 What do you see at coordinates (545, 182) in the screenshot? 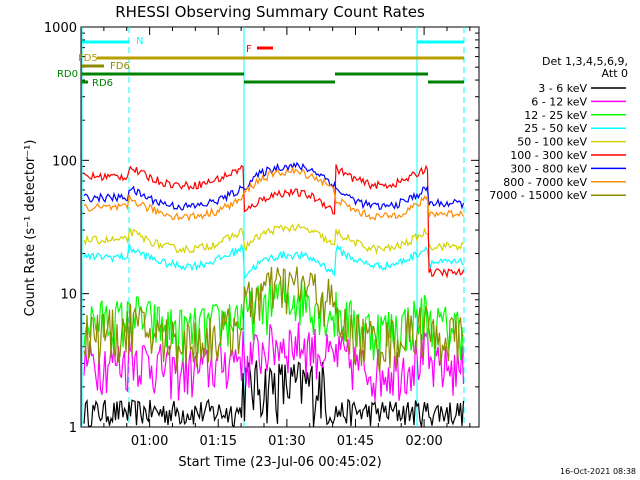
I see `legend-label: 800 - 7000 keV` at bounding box center [545, 182].